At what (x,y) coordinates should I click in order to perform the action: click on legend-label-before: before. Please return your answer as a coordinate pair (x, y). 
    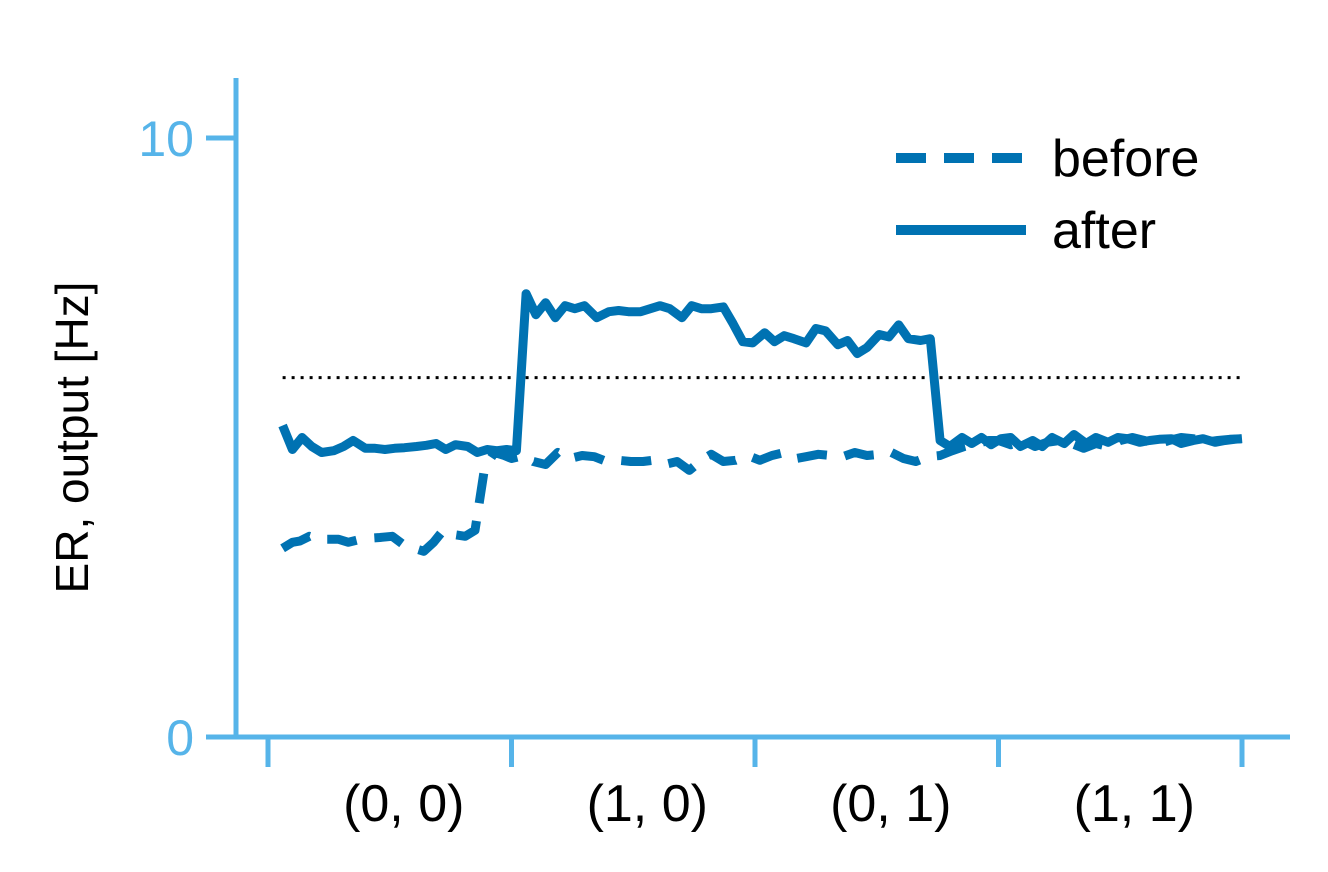
    Looking at the image, I should click on (1125, 159).